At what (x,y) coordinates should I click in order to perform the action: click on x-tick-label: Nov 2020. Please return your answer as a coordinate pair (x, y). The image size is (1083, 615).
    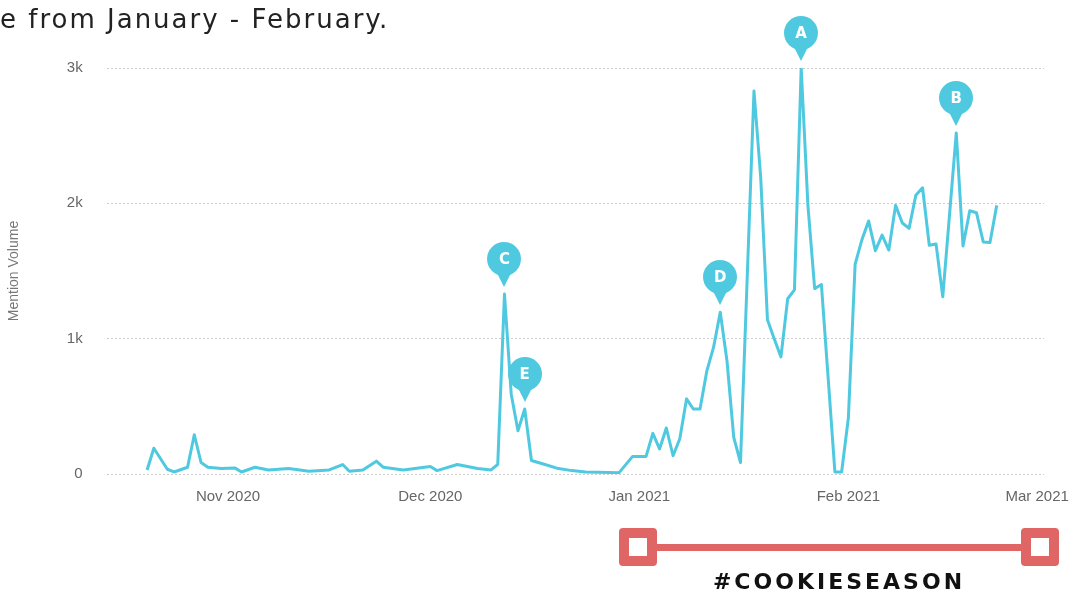
    Looking at the image, I should click on (228, 496).